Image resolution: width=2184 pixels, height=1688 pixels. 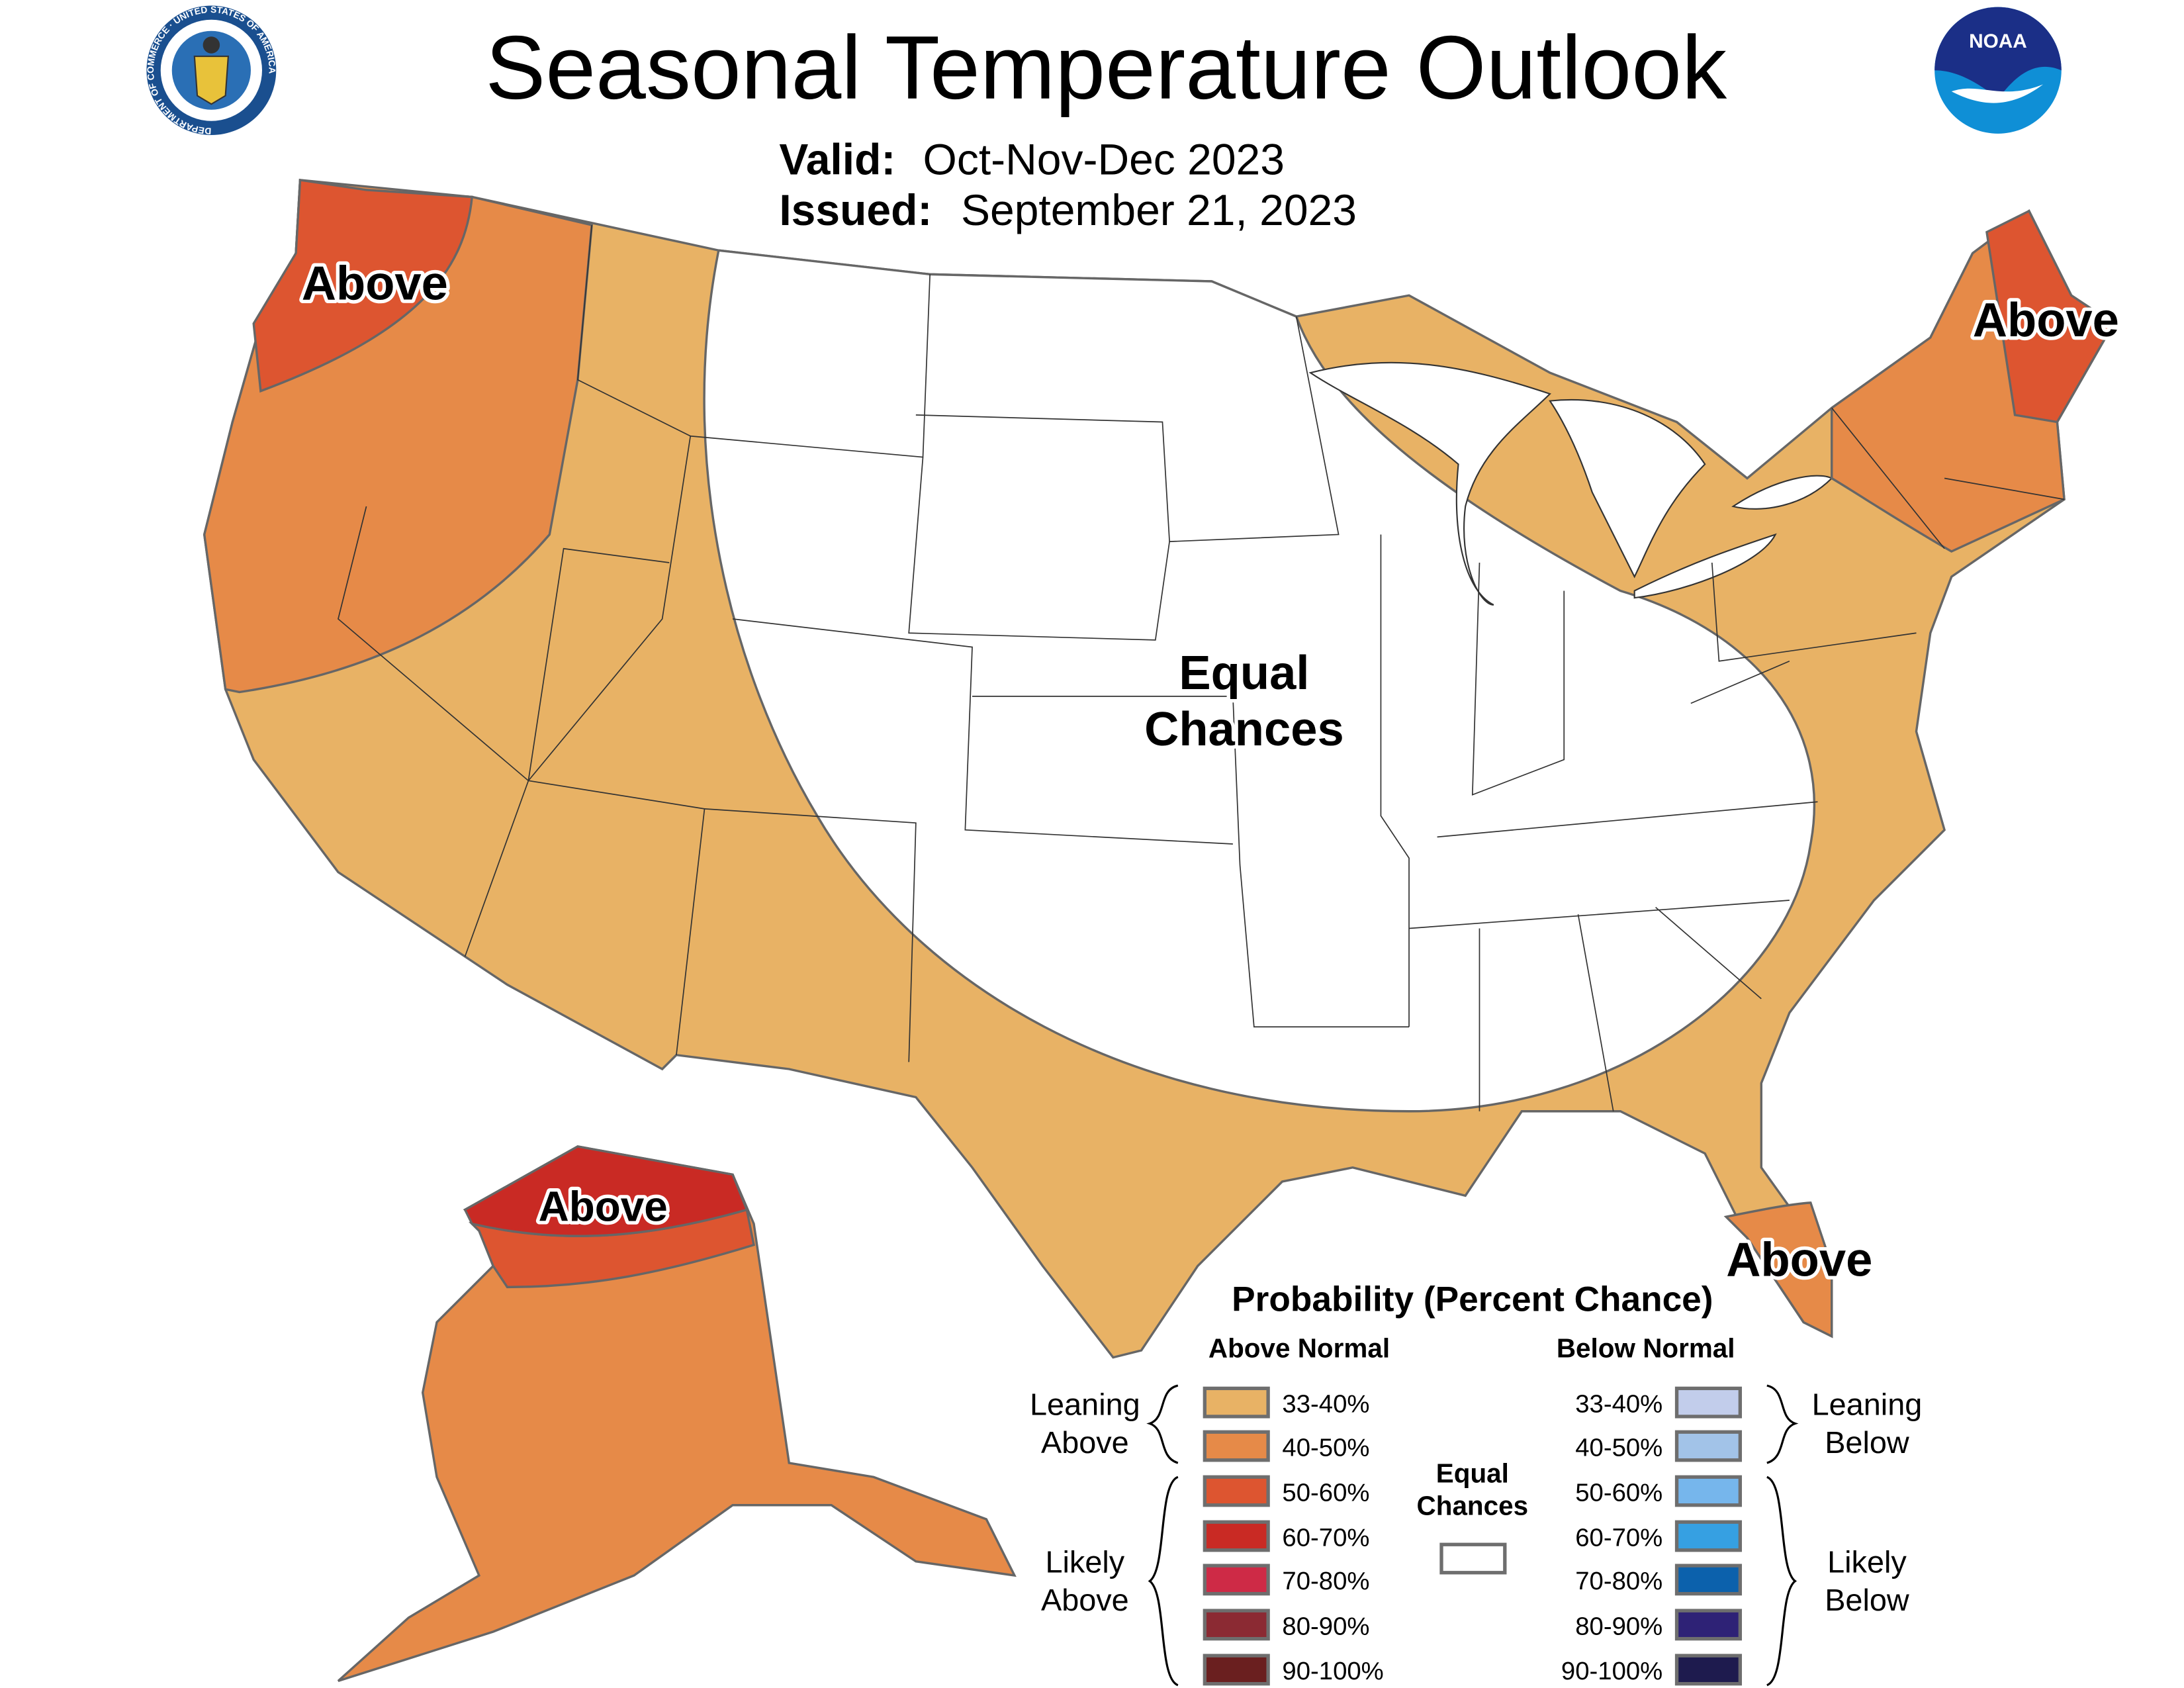 I want to click on legend-swatch-below-60-70%, so click(x=1709, y=1536).